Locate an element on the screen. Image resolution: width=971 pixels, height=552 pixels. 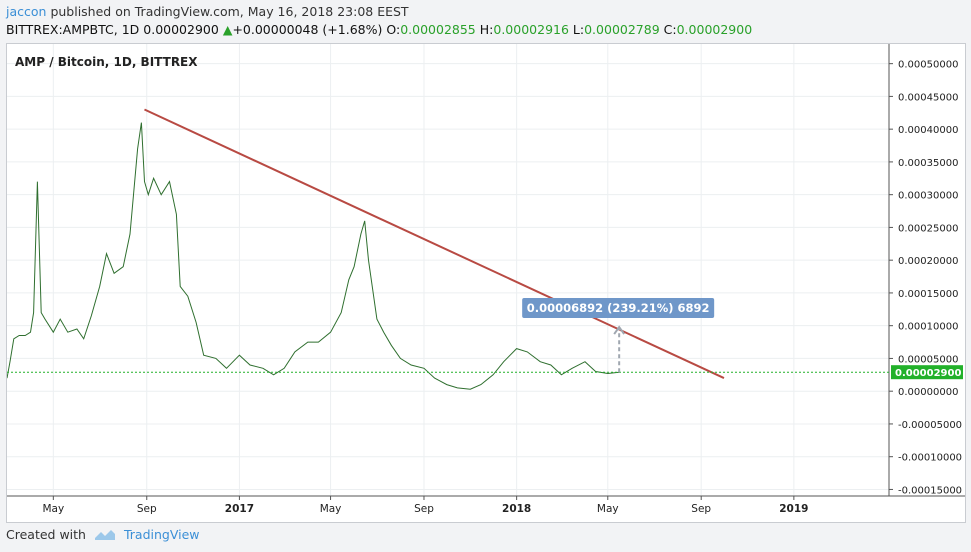
change-value: +0.00000048 (+1.68%) is located at coordinates (307, 29).